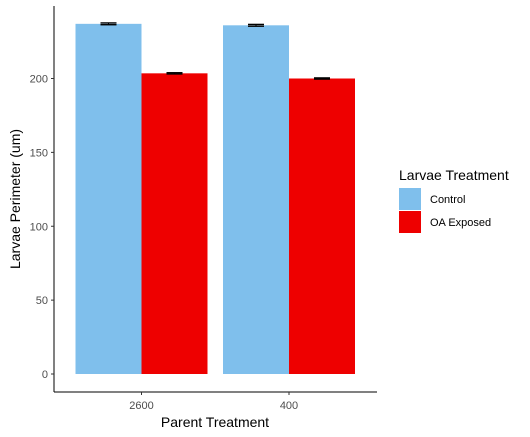 This screenshot has height=437, width=530. I want to click on legend-item-control: Control, so click(432, 199).